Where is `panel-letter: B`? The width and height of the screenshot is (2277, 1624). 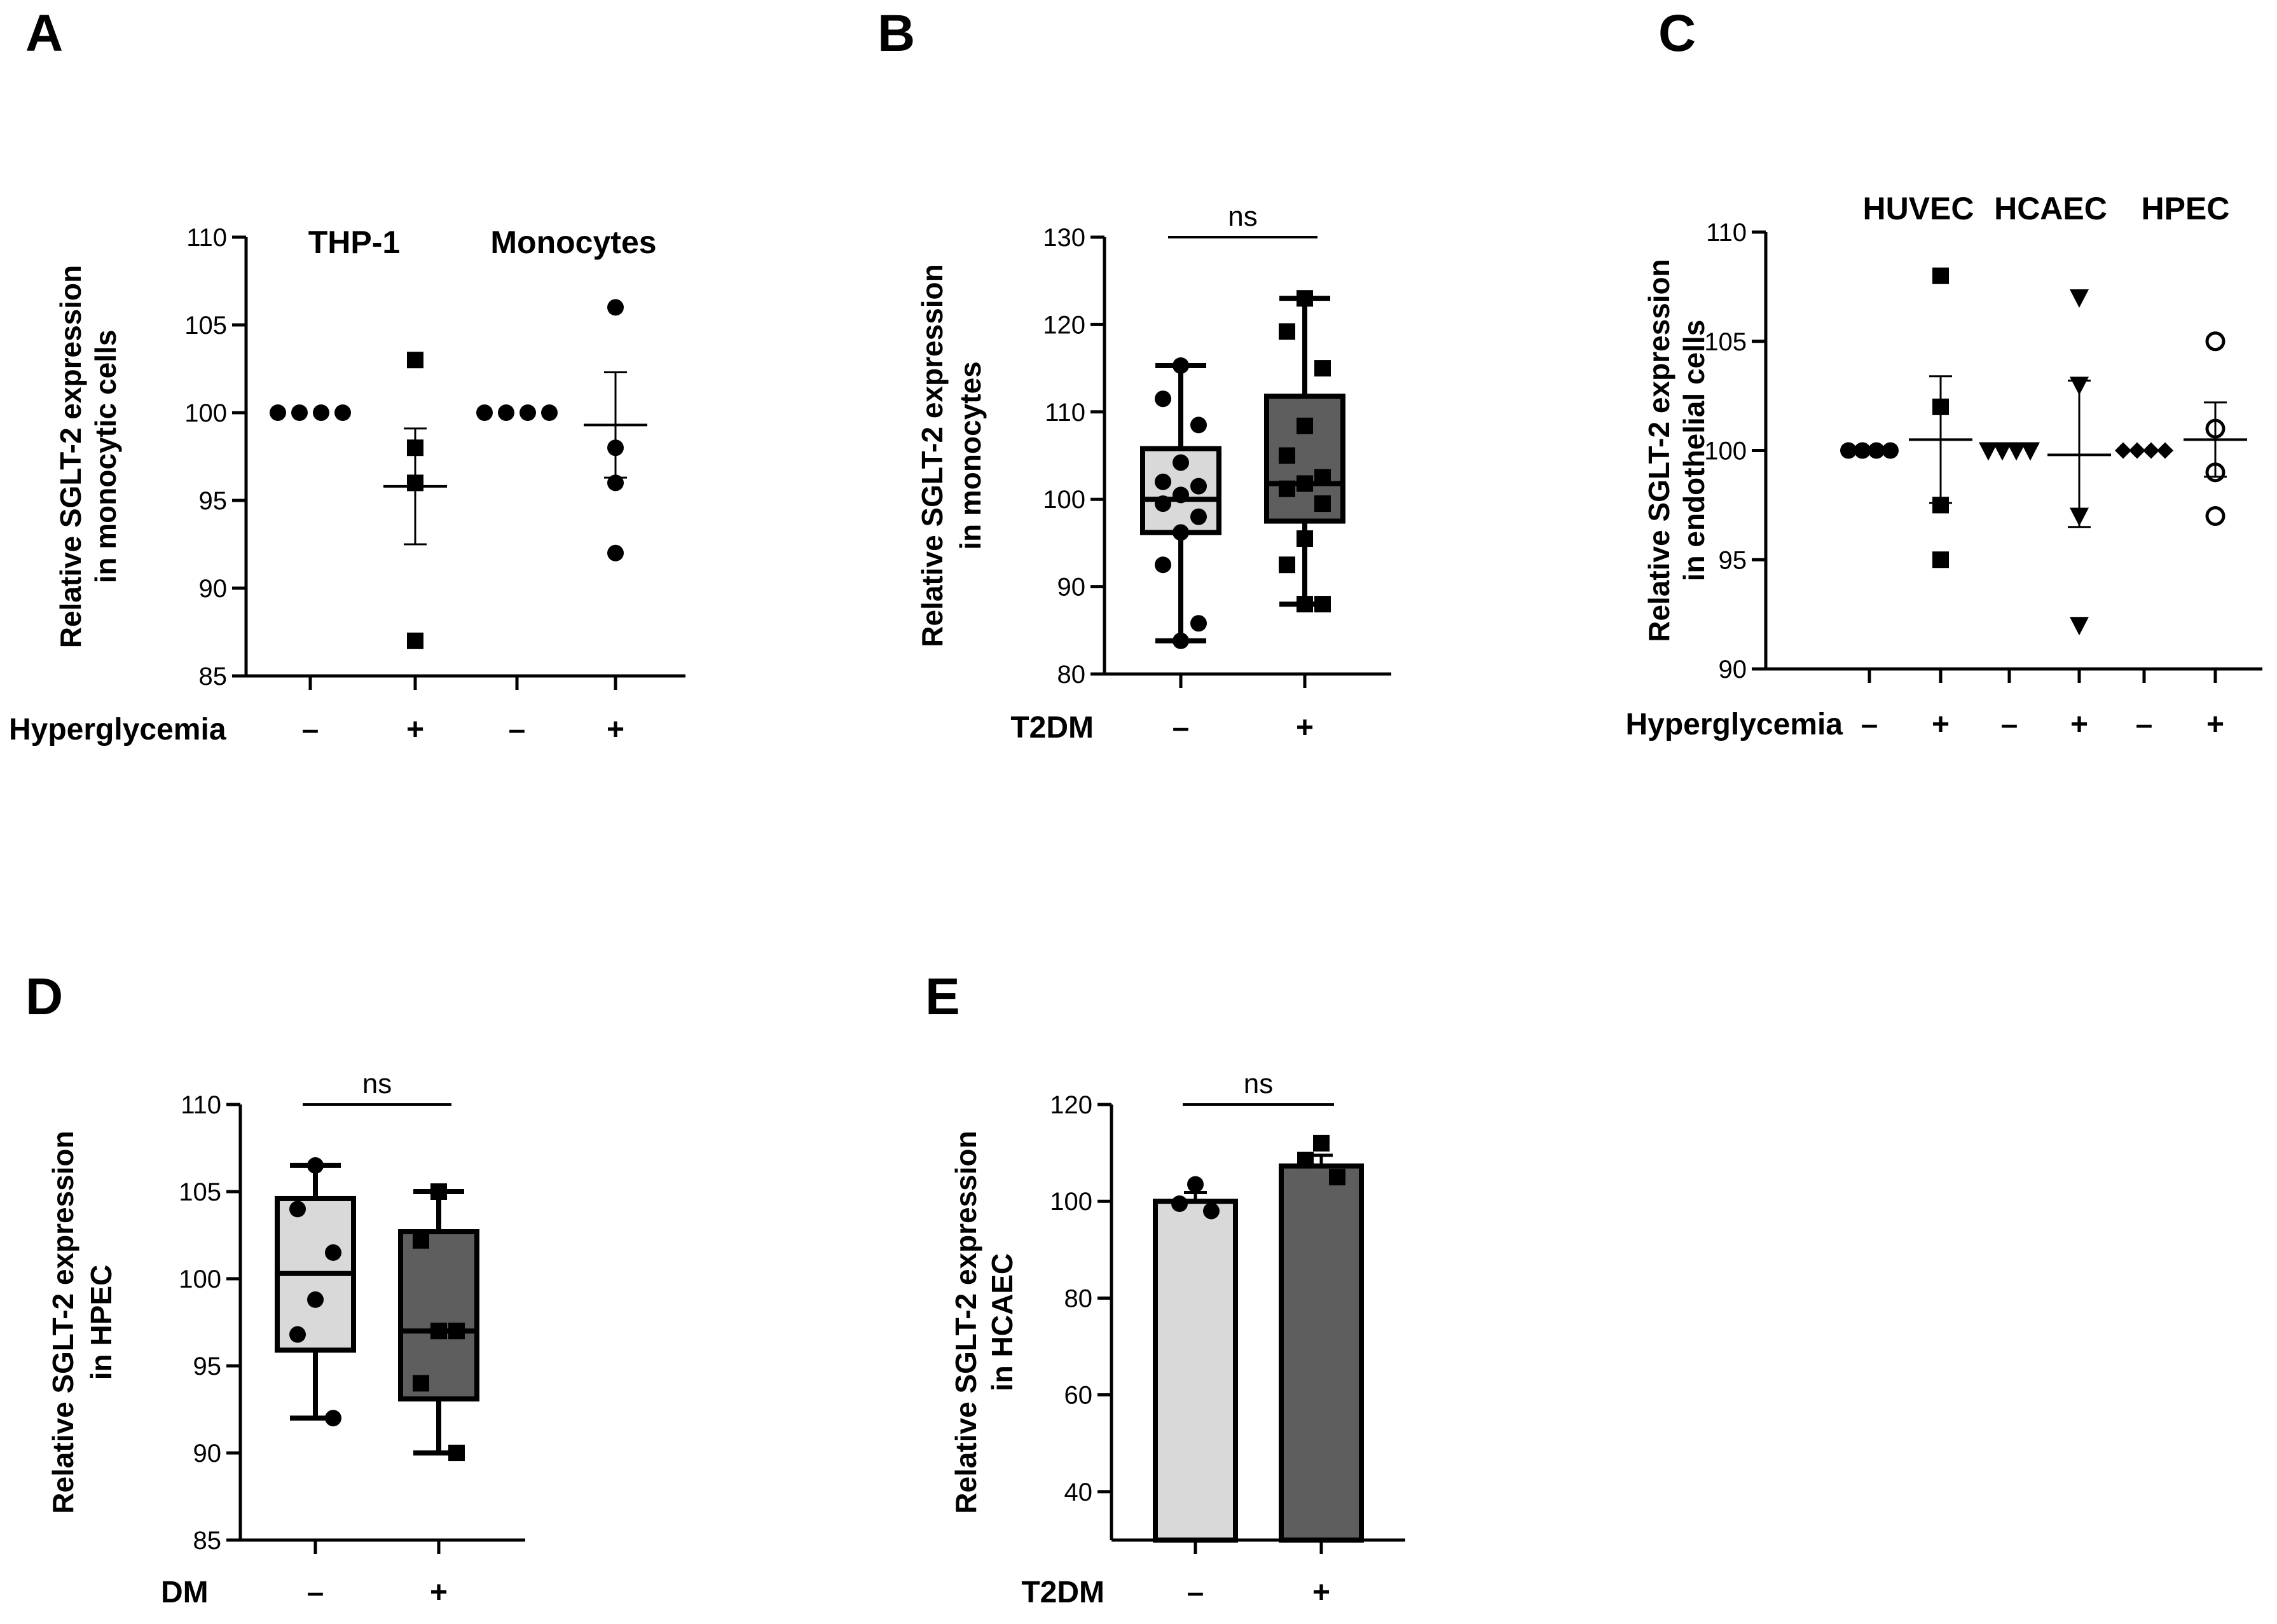
panel-letter: B is located at coordinates (896, 33).